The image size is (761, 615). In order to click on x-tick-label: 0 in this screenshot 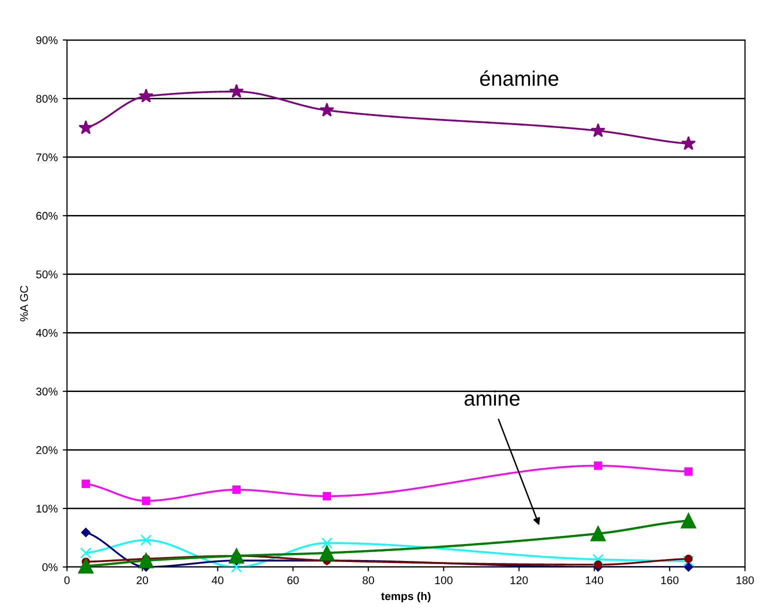, I will do `click(67, 580)`.